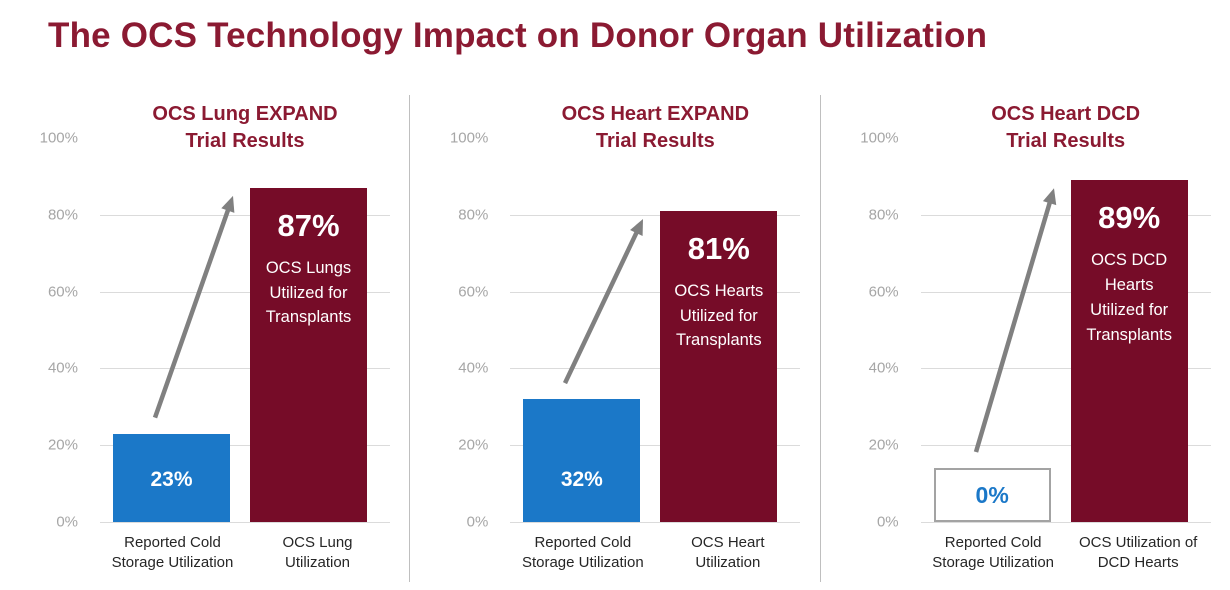 The width and height of the screenshot is (1230, 590). I want to click on bar-value-label: 81%, so click(718, 248).